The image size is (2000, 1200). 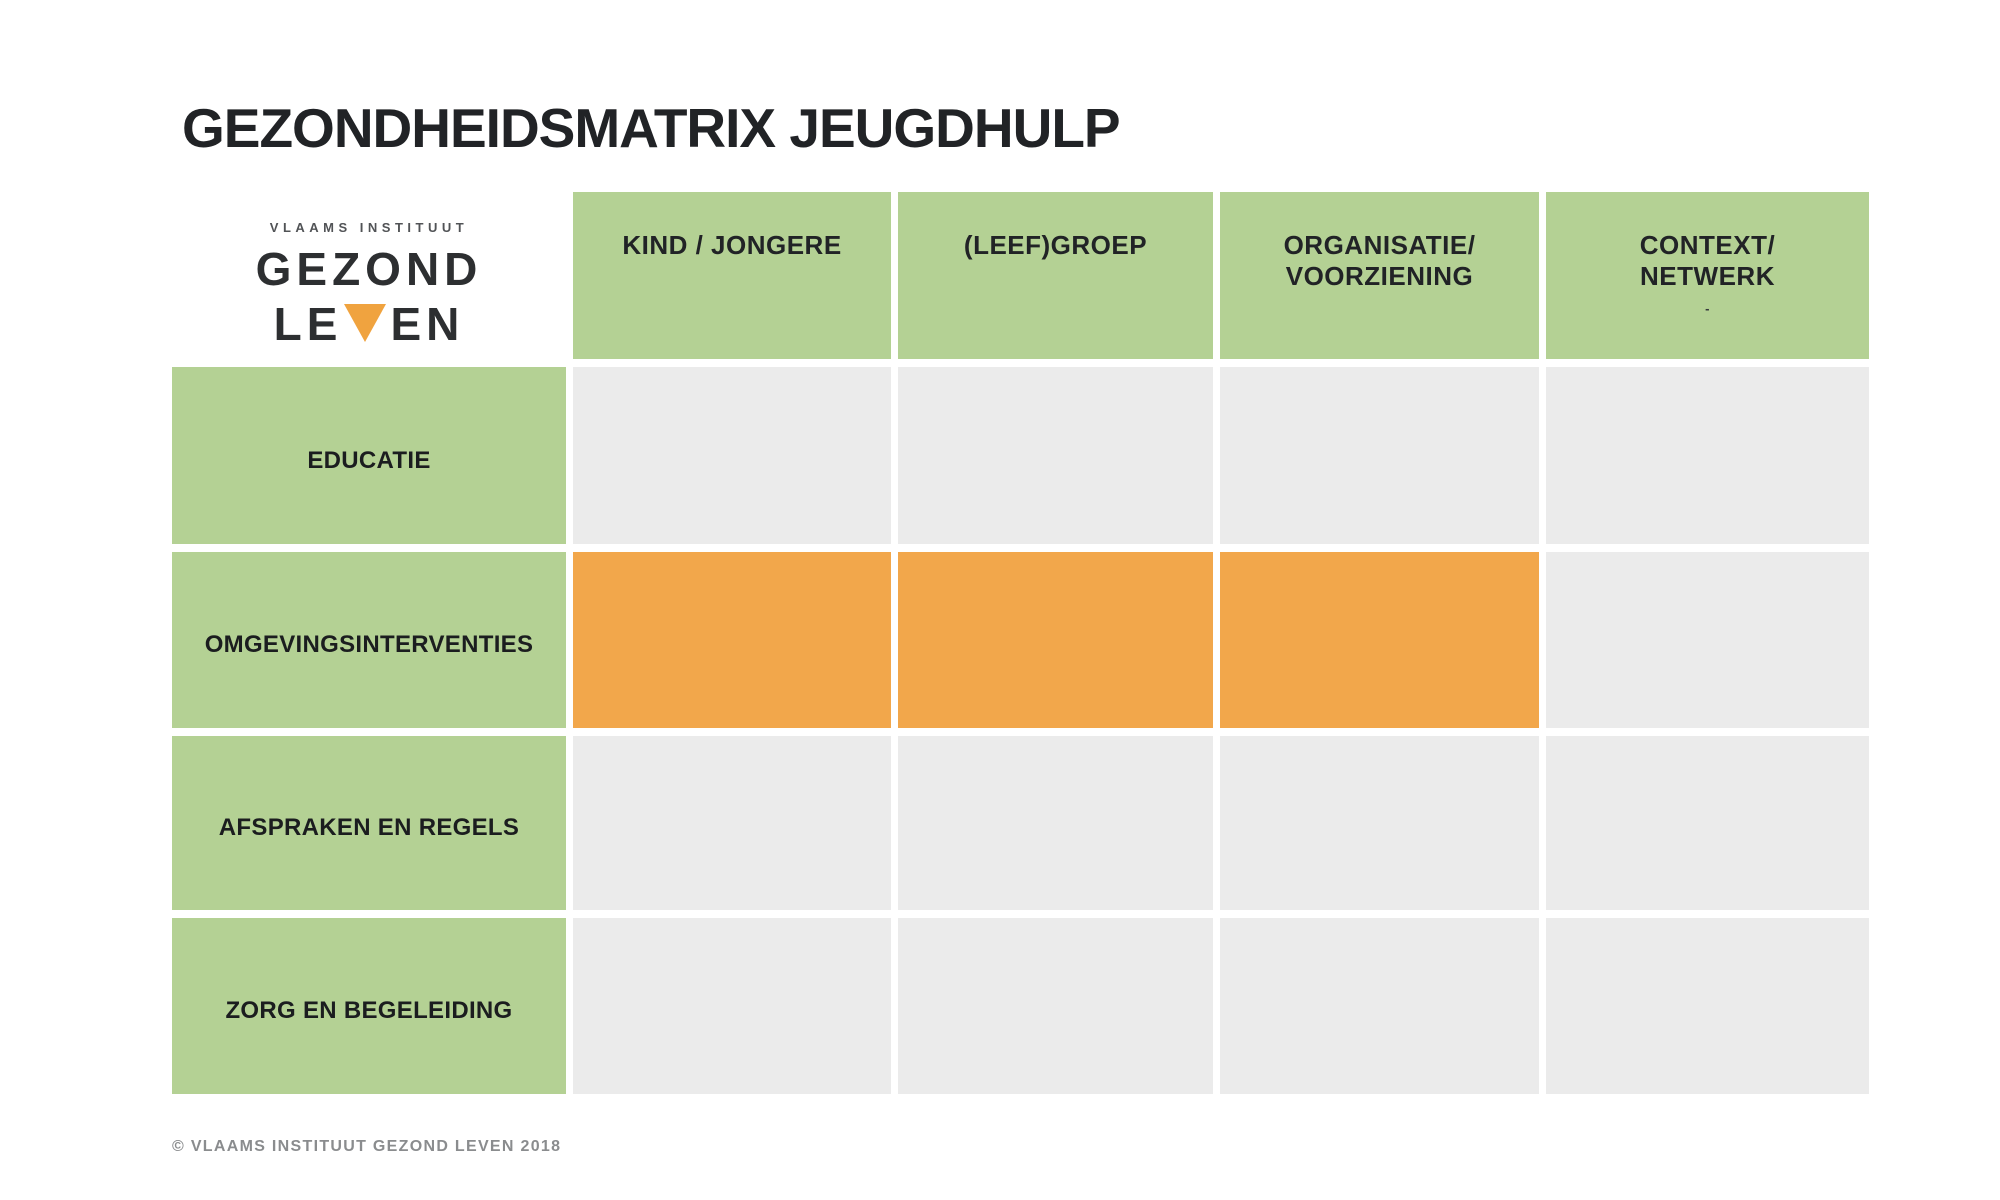 I want to click on matrix-cell-zorg-leefgroep, so click(x=1055, y=1006).